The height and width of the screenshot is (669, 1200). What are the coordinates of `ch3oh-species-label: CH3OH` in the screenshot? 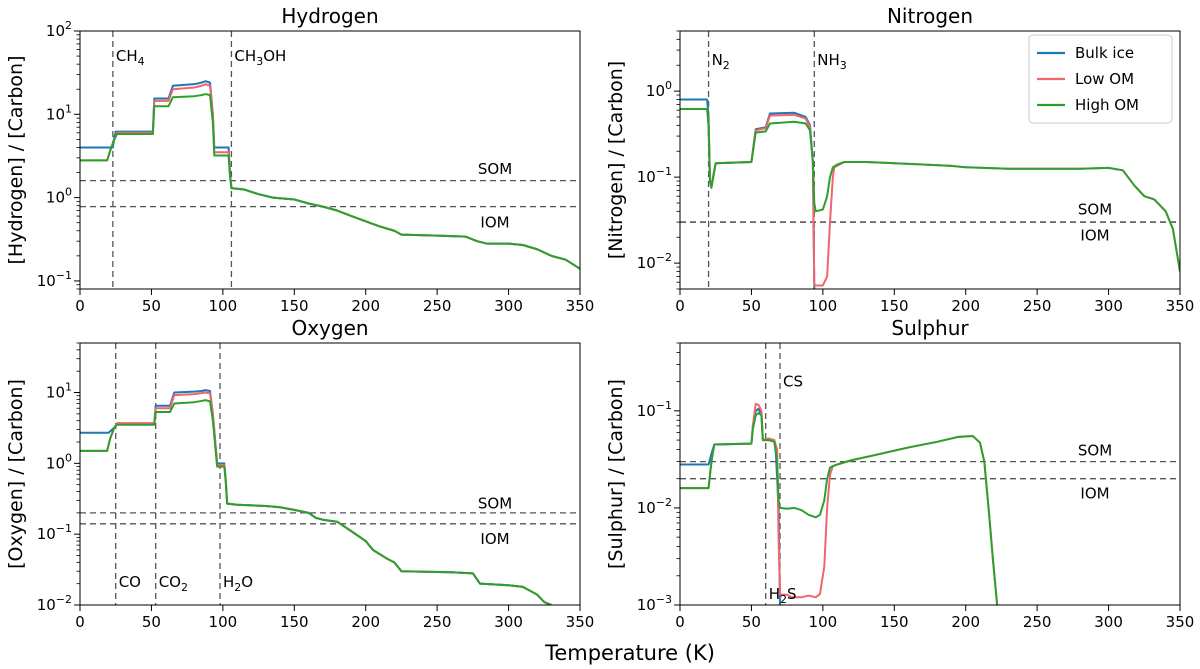 It's located at (260, 57).